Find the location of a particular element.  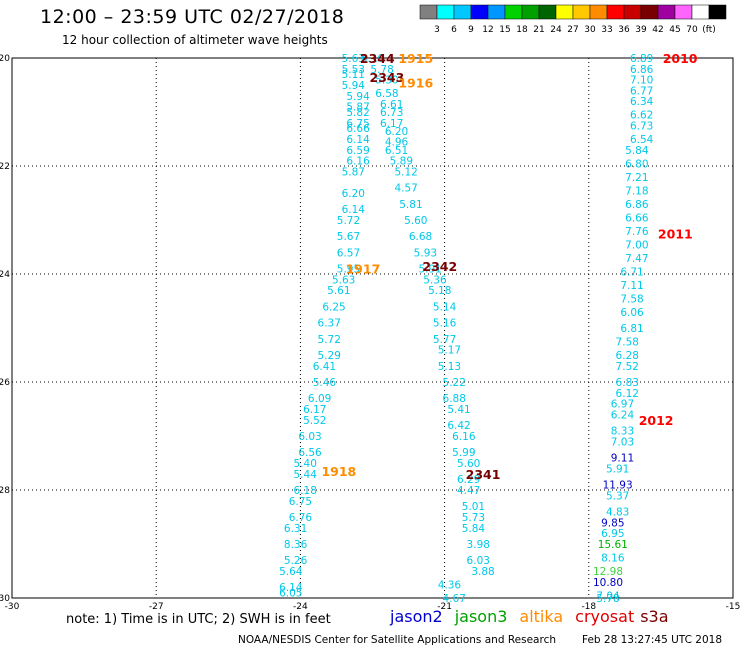

wave-height-value: 6.59 is located at coordinates (357, 151).